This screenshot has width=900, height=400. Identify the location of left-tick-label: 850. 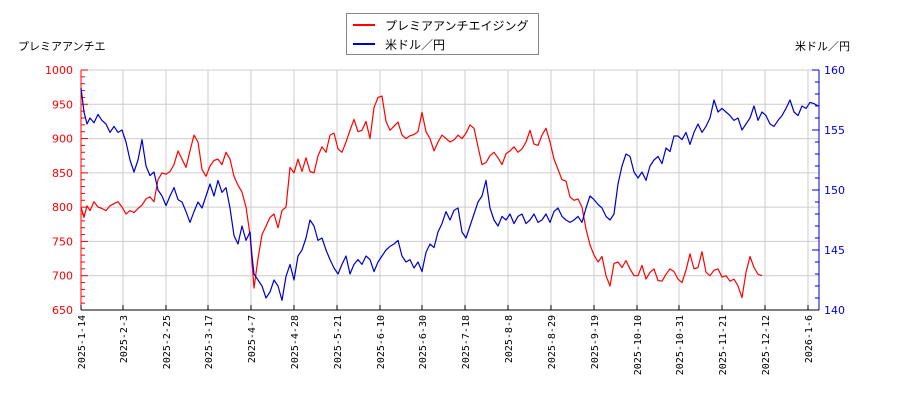
(62, 173).